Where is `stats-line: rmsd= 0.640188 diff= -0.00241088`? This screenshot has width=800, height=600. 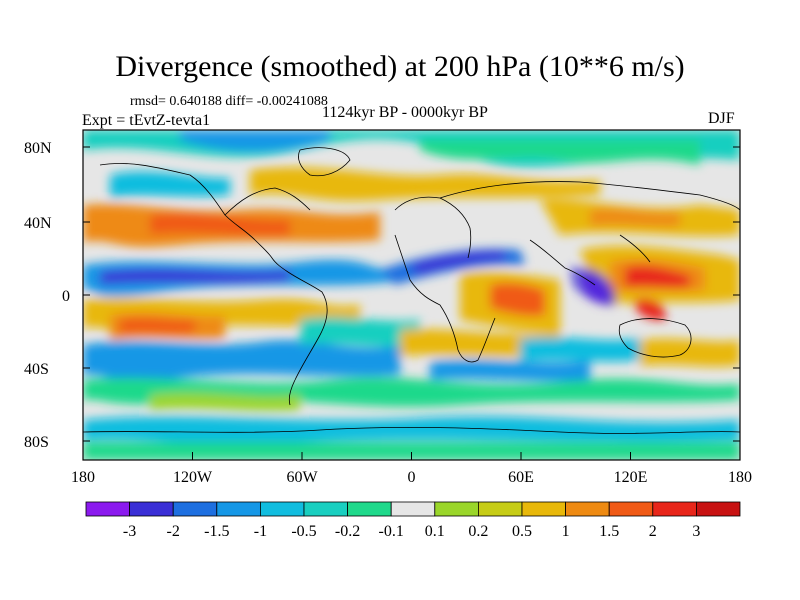 stats-line: rmsd= 0.640188 diff= -0.00241088 is located at coordinates (229, 101).